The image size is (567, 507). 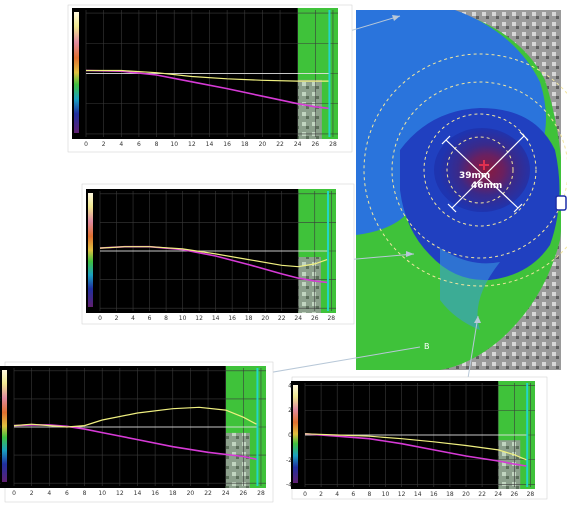 I want to click on cap-b1, so click(x=452, y=208).